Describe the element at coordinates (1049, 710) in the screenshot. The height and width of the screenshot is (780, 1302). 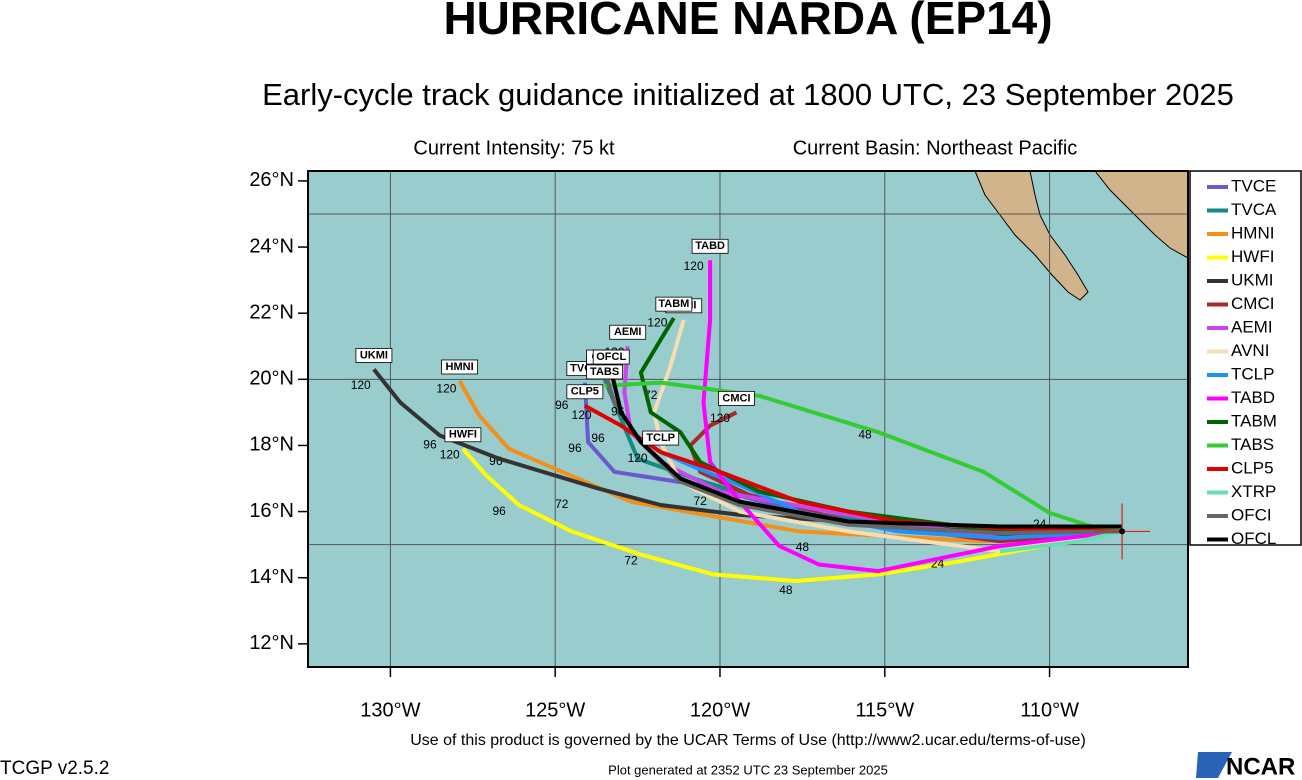
I see `x-tick-label: 110°W` at that location.